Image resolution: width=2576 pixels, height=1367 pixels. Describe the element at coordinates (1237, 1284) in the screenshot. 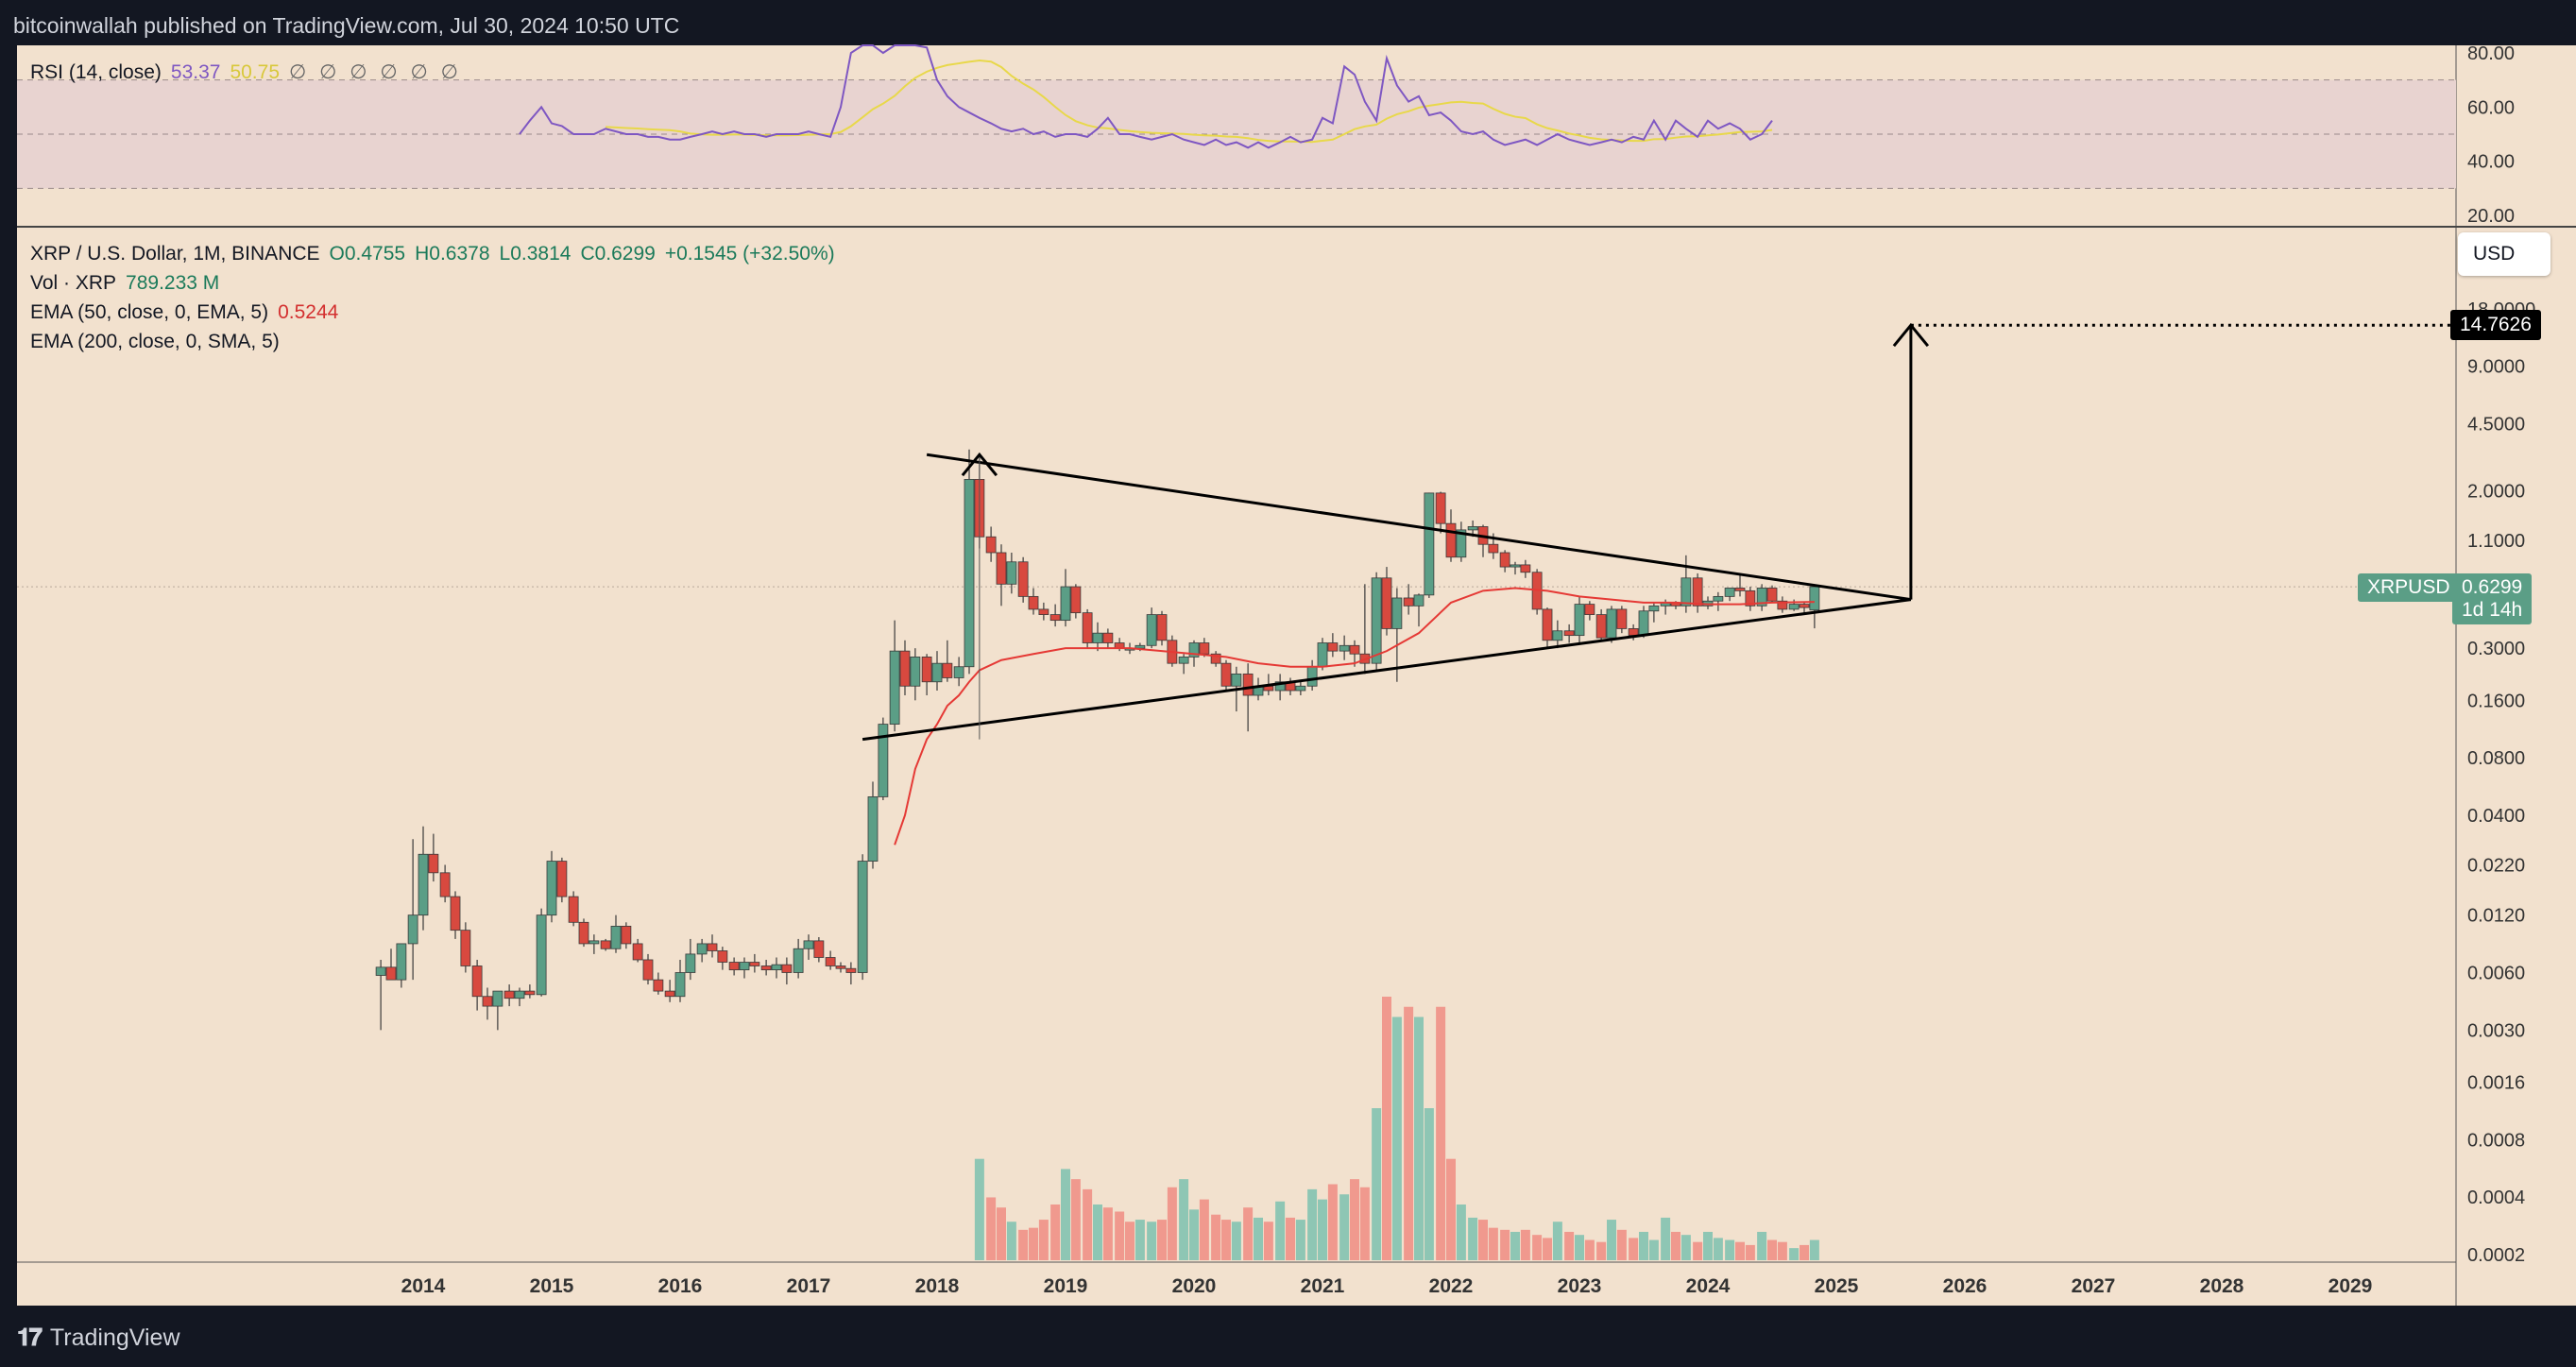

I see `x-axis-background` at that location.